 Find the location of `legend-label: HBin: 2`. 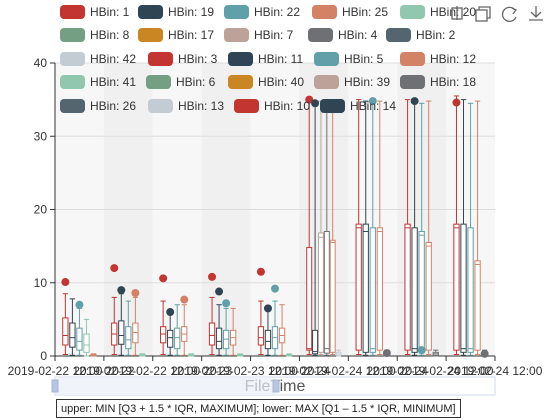

legend-label: HBin: 2 is located at coordinates (436, 35).